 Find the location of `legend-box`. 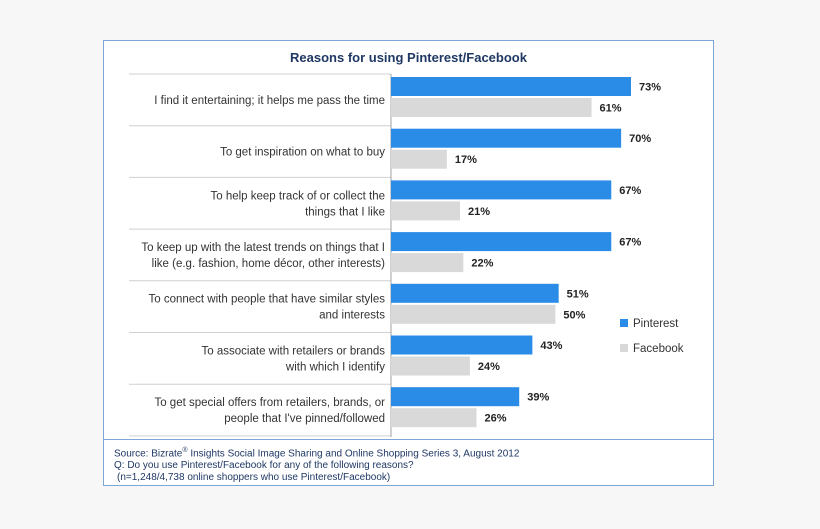

legend-box is located at coordinates (655, 339).